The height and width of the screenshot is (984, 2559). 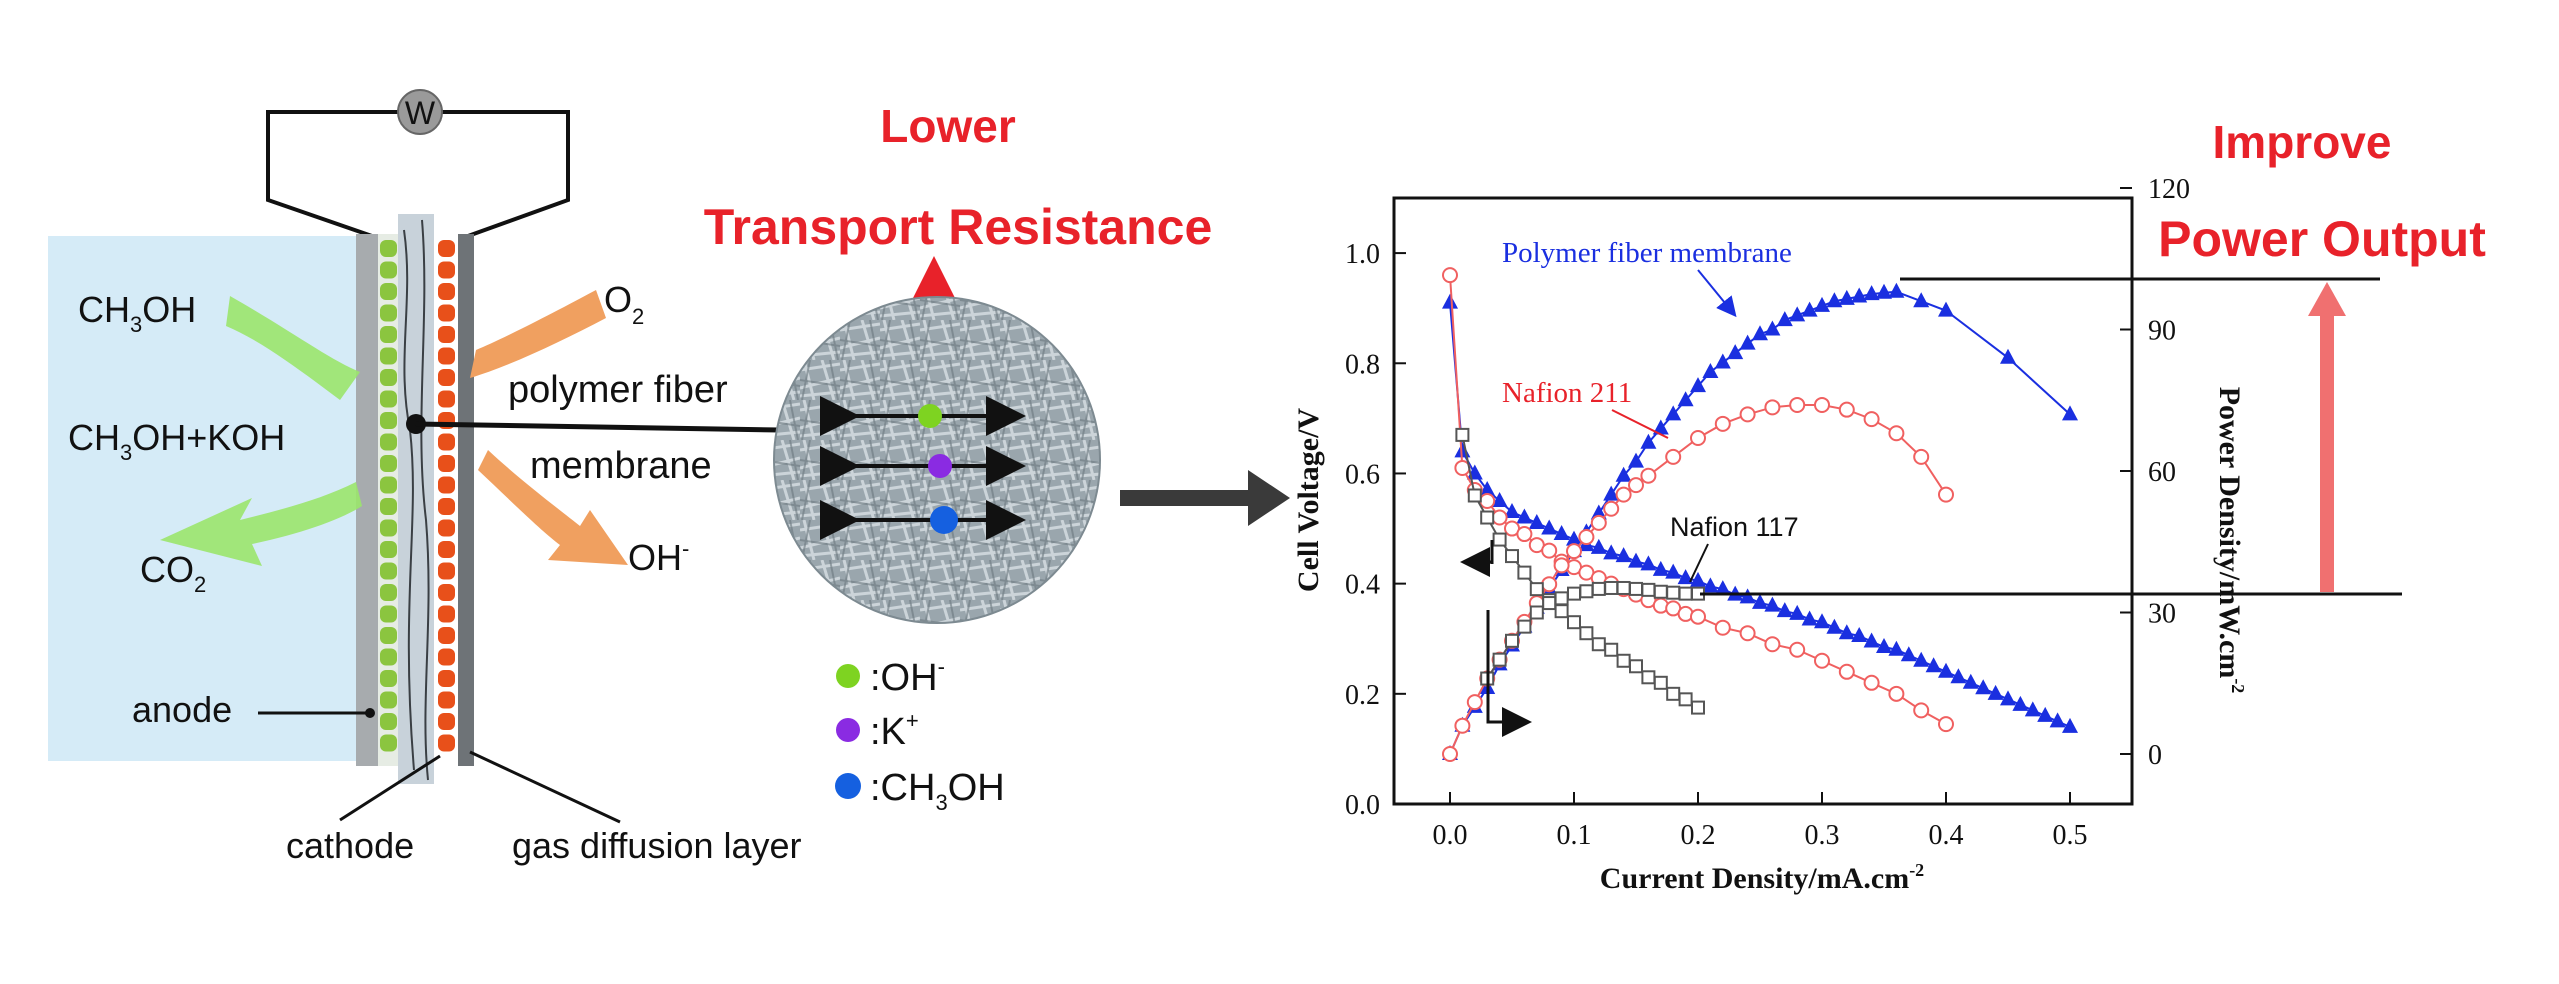 I want to click on co2-label: CO2, so click(x=173, y=573).